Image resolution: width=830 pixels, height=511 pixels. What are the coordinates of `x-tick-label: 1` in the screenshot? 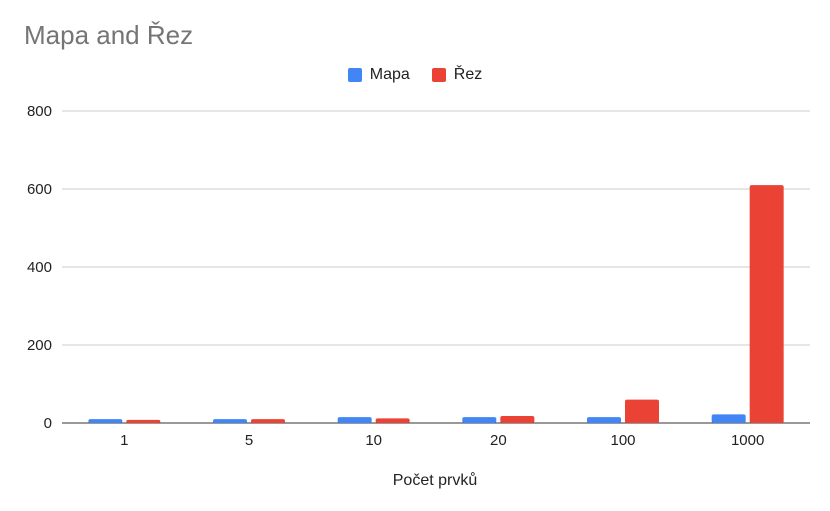 It's located at (124, 440).